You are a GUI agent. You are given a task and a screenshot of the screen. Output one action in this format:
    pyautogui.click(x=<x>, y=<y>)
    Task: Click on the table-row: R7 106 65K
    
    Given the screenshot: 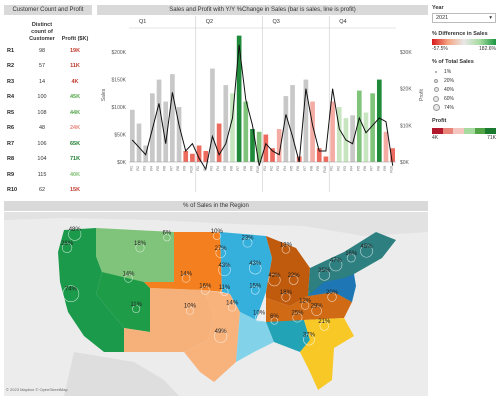 What is the action you would take?
    pyautogui.click(x=48, y=144)
    